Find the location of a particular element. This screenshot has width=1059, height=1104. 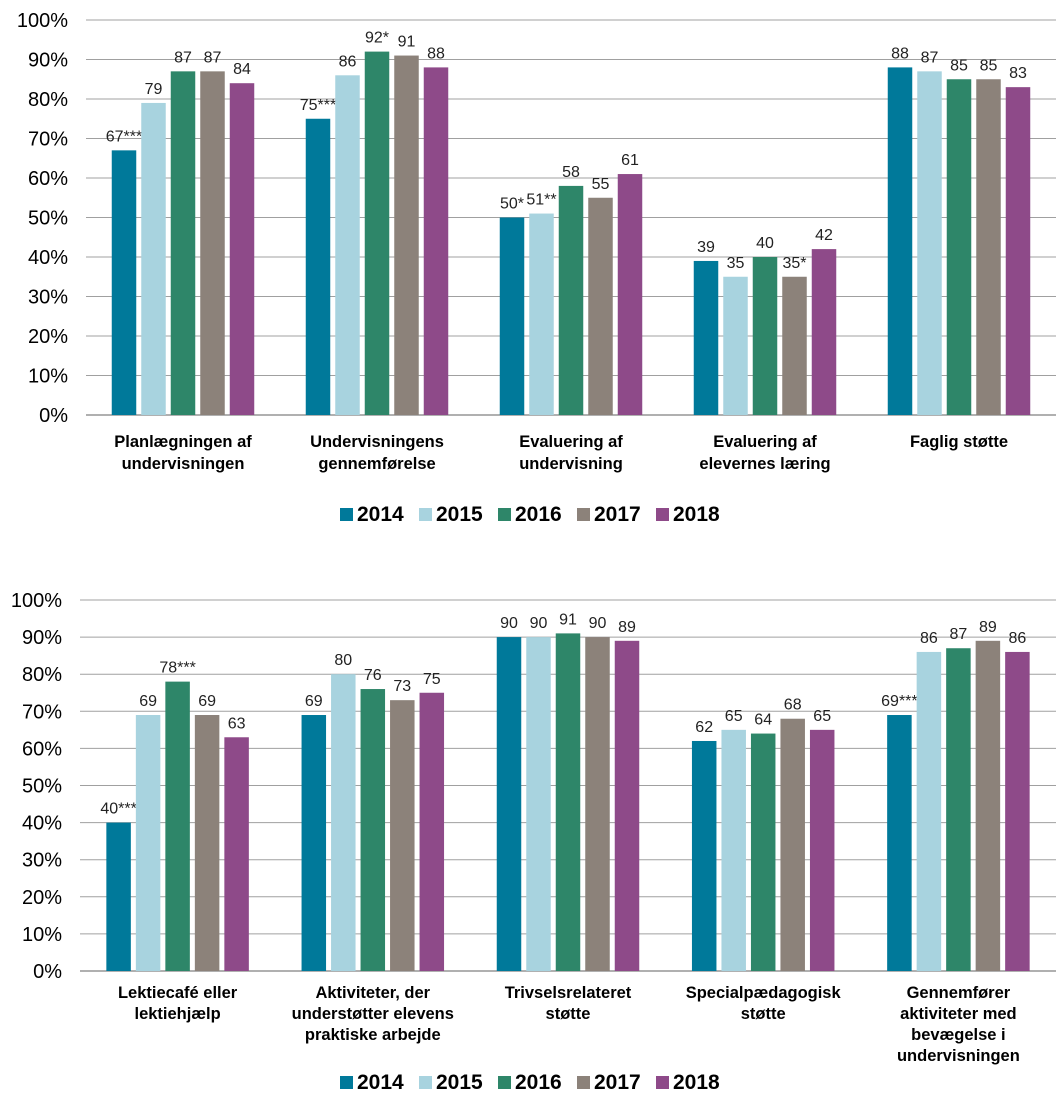

data-label: 89 is located at coordinates (627, 627).